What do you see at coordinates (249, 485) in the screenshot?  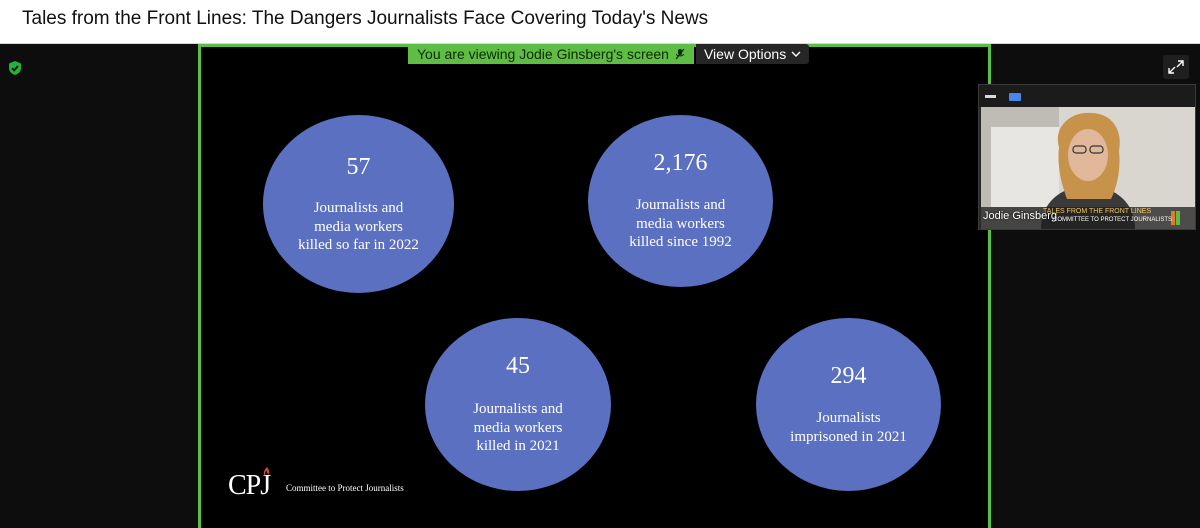 I see `cpj-logo-text: CPJ` at bounding box center [249, 485].